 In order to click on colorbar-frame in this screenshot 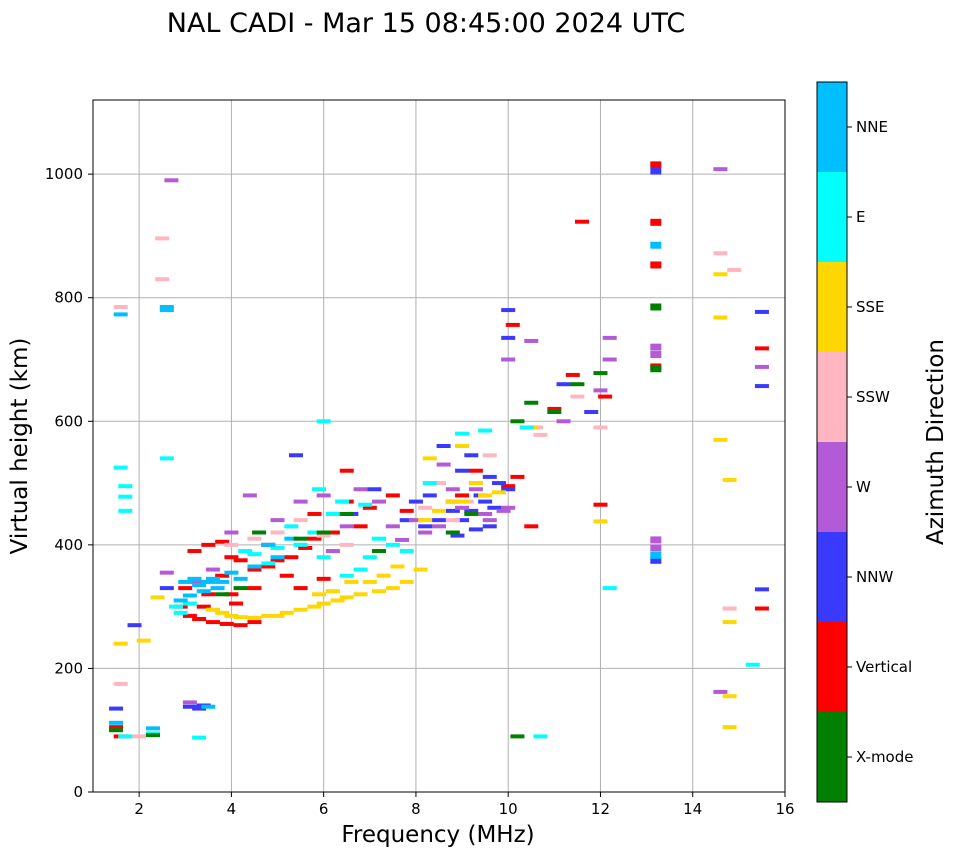, I will do `click(832, 442)`.